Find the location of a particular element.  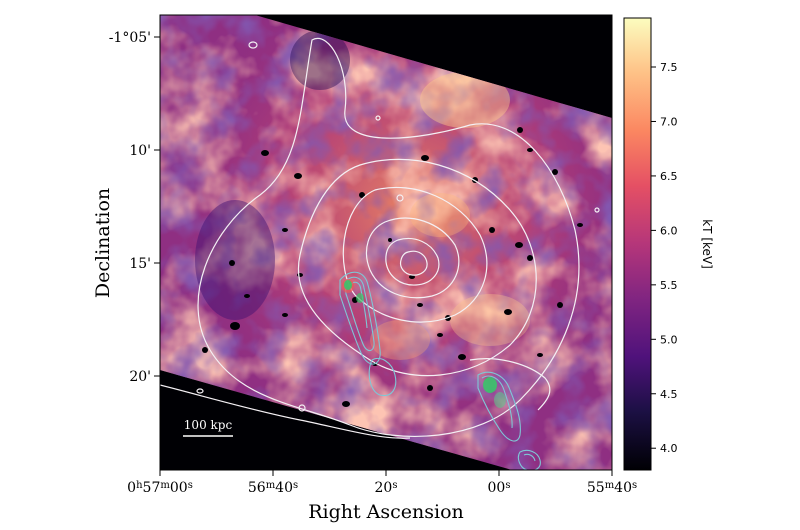

radio-cores is located at coordinates (424, 343).